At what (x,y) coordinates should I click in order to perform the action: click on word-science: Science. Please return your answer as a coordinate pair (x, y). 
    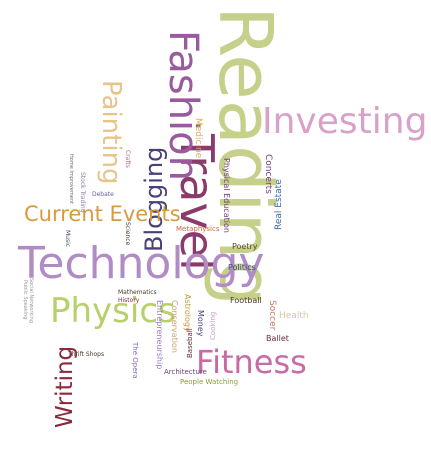
    Looking at the image, I should click on (127, 234).